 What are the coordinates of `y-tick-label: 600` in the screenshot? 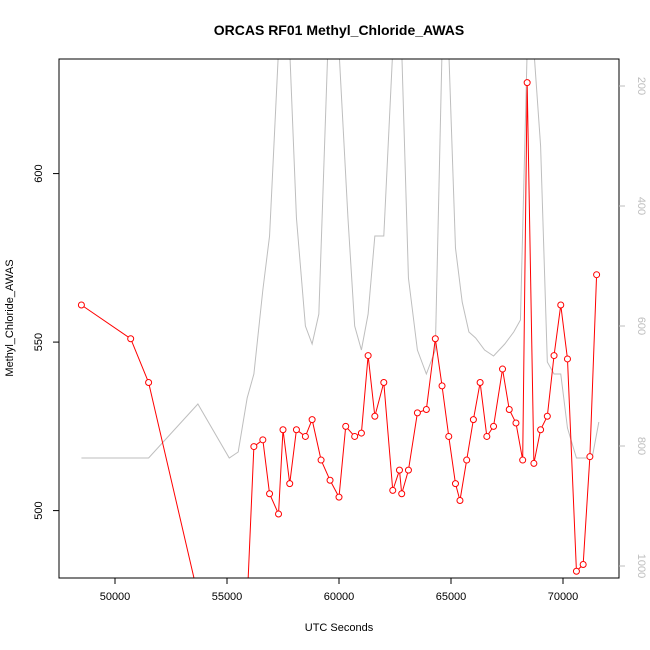 It's located at (39, 173).